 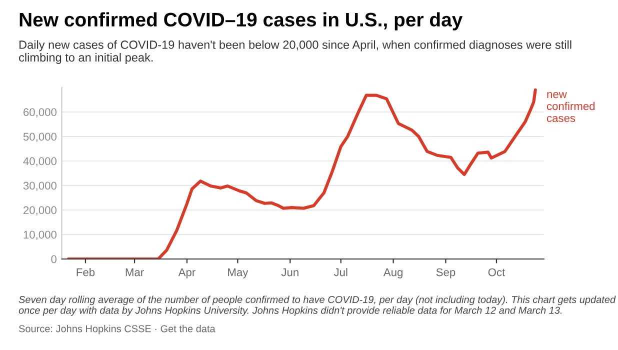 What do you see at coordinates (392, 273) in the screenshot?
I see `x-tick-label: Aug` at bounding box center [392, 273].